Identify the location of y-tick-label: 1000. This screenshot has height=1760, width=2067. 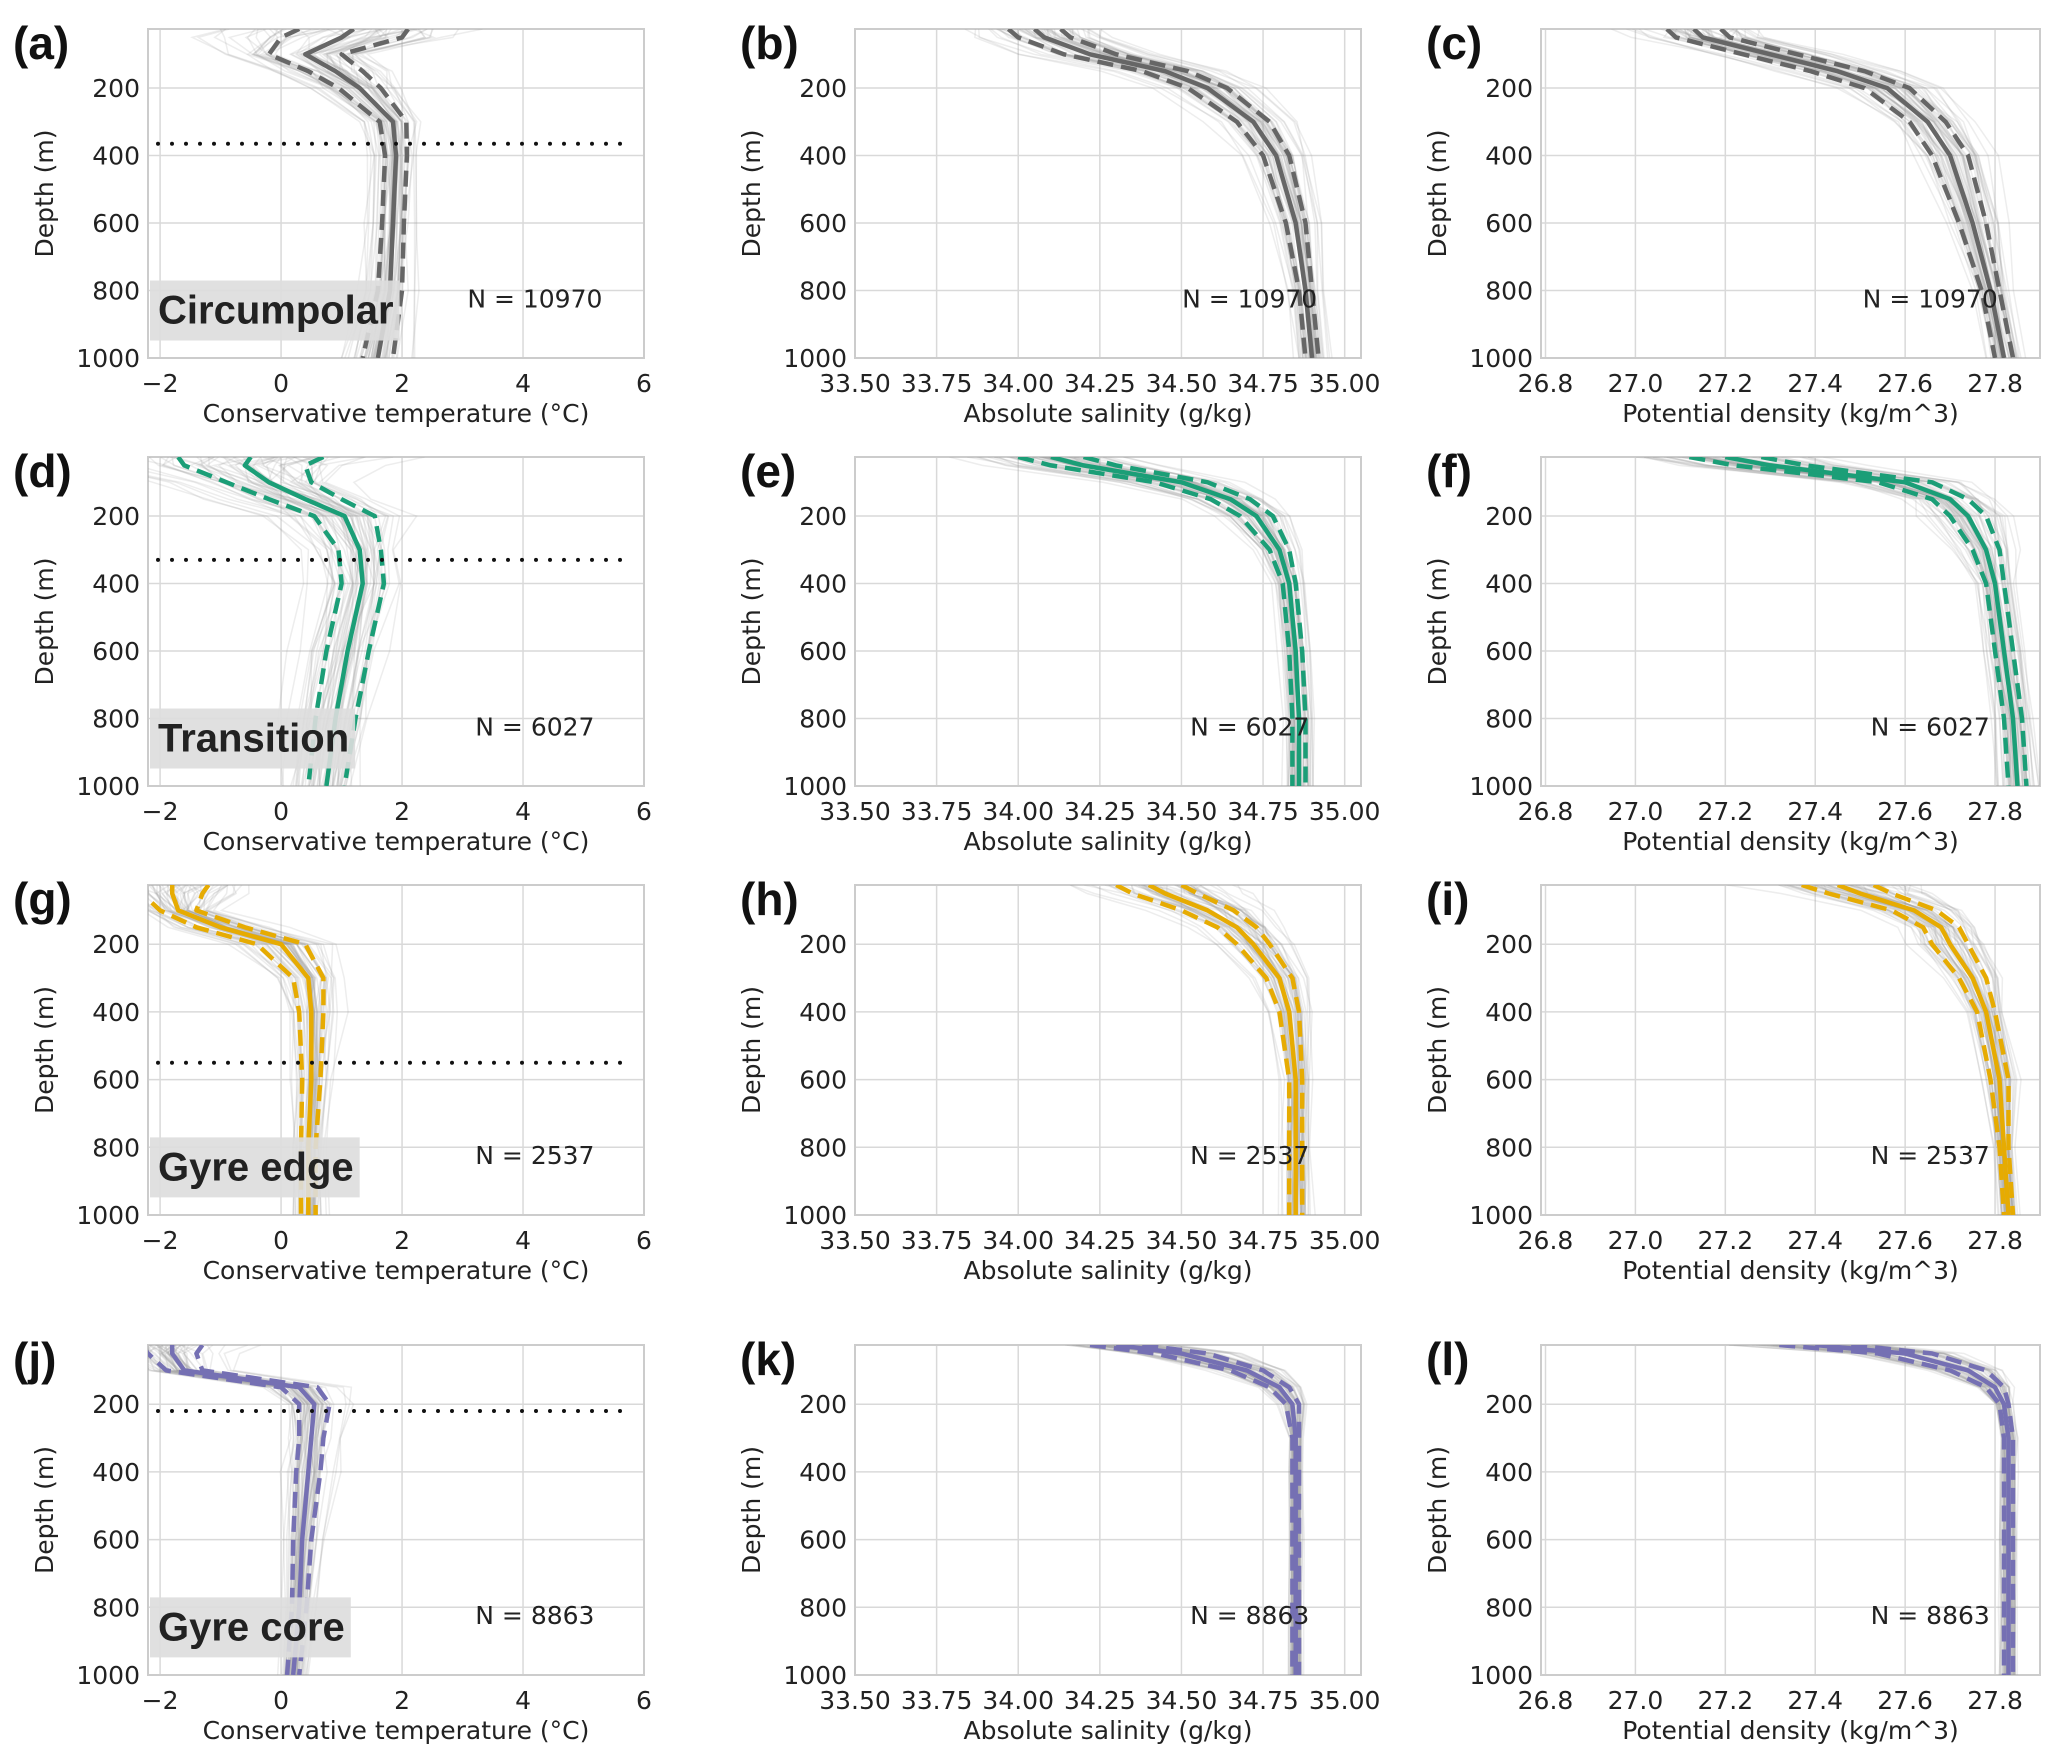
(108, 358).